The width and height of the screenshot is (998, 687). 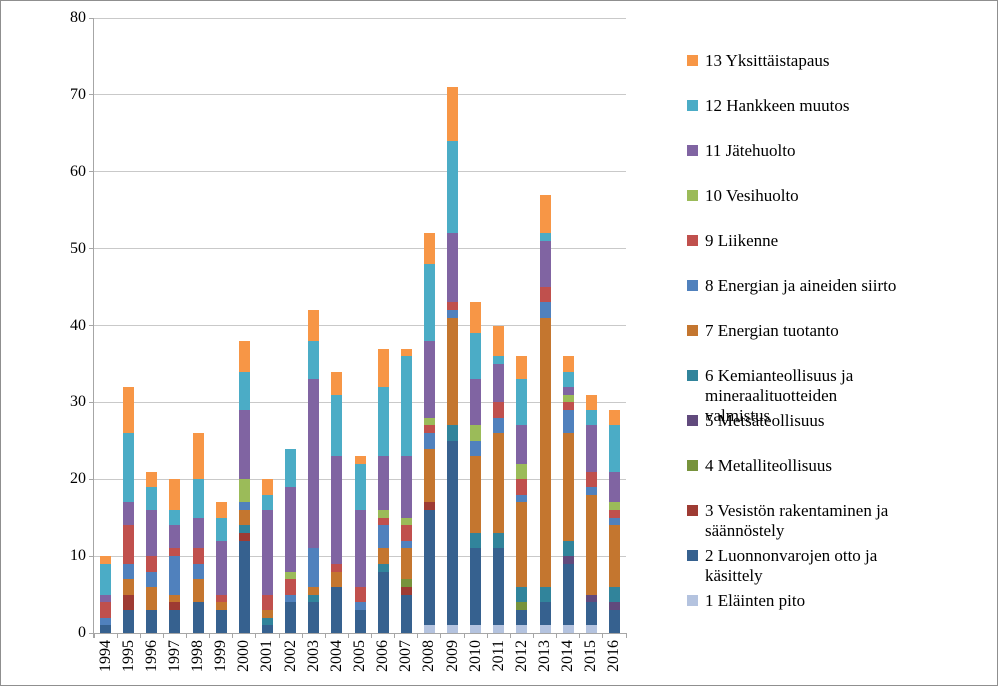 I want to click on legend-label-line: 6 Kemianteollisuus ja, so click(x=779, y=375).